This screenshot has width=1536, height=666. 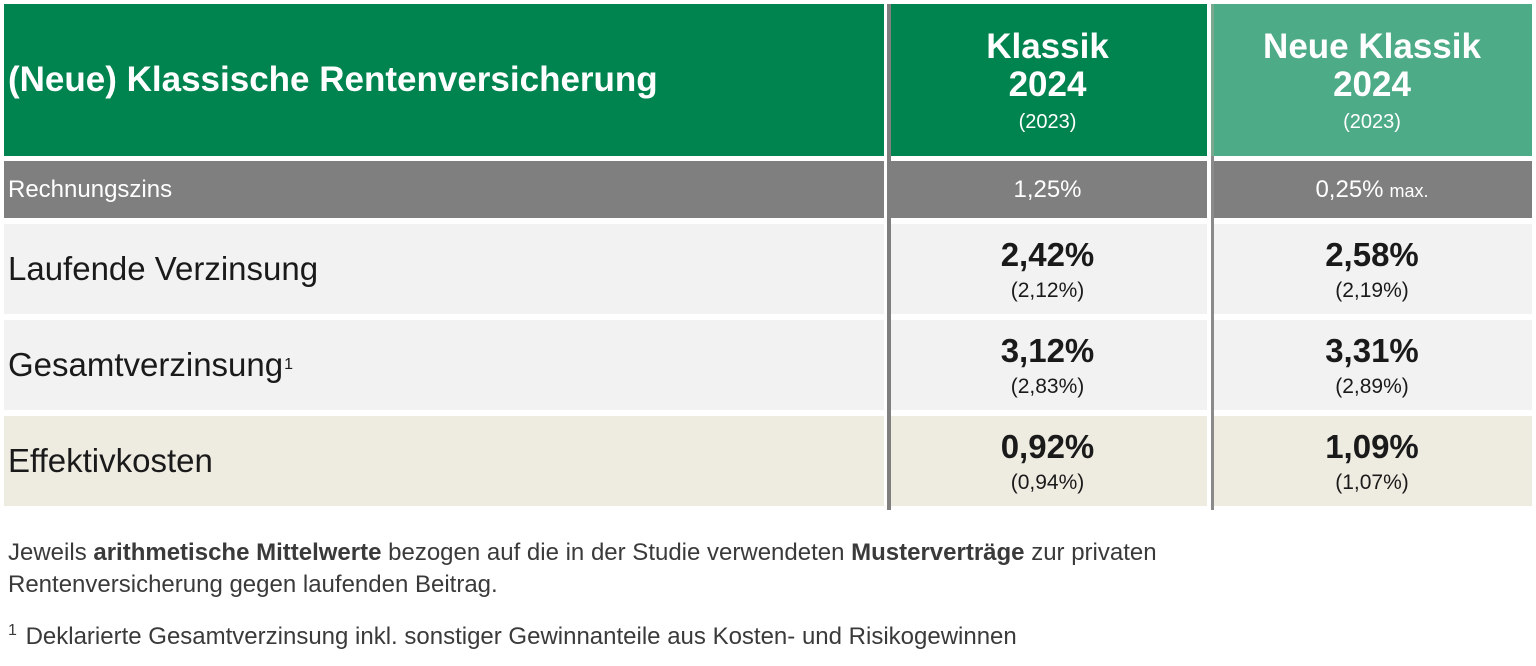 What do you see at coordinates (1372, 386) in the screenshot?
I see `value-previous: (2,89%)` at bounding box center [1372, 386].